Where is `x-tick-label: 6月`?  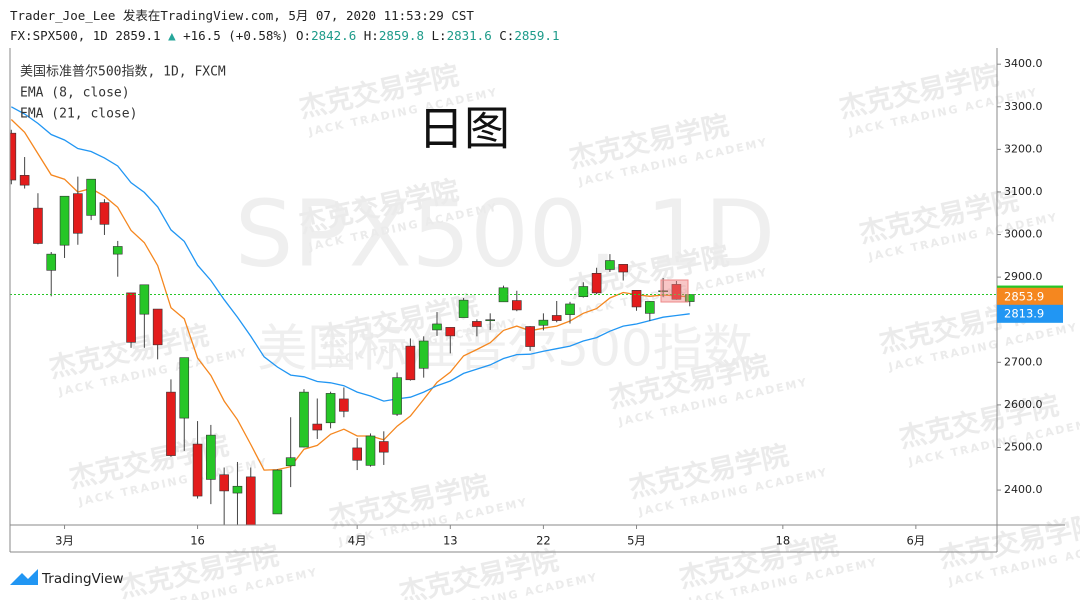
x-tick-label: 6月 is located at coordinates (915, 541).